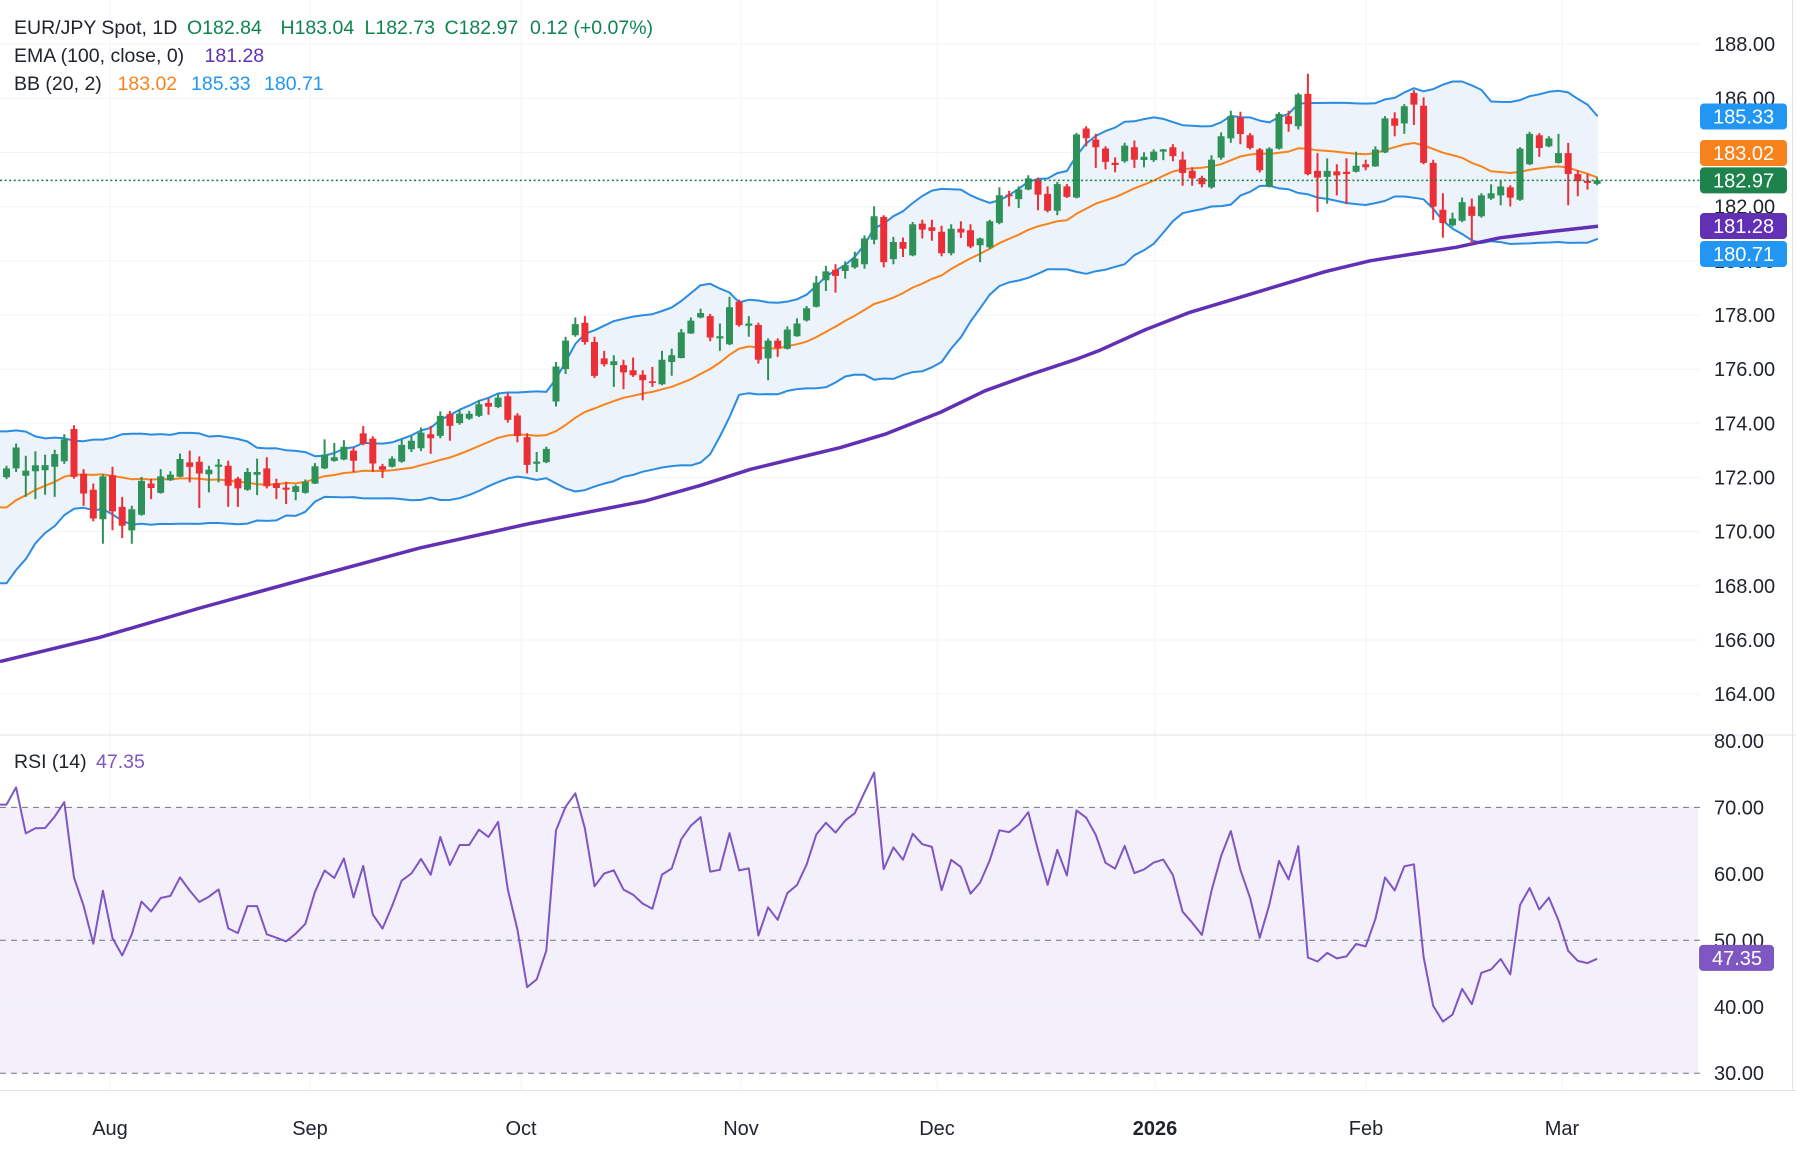 This screenshot has width=1796, height=1155. I want to click on svg-text: 164.00, so click(1744, 695).